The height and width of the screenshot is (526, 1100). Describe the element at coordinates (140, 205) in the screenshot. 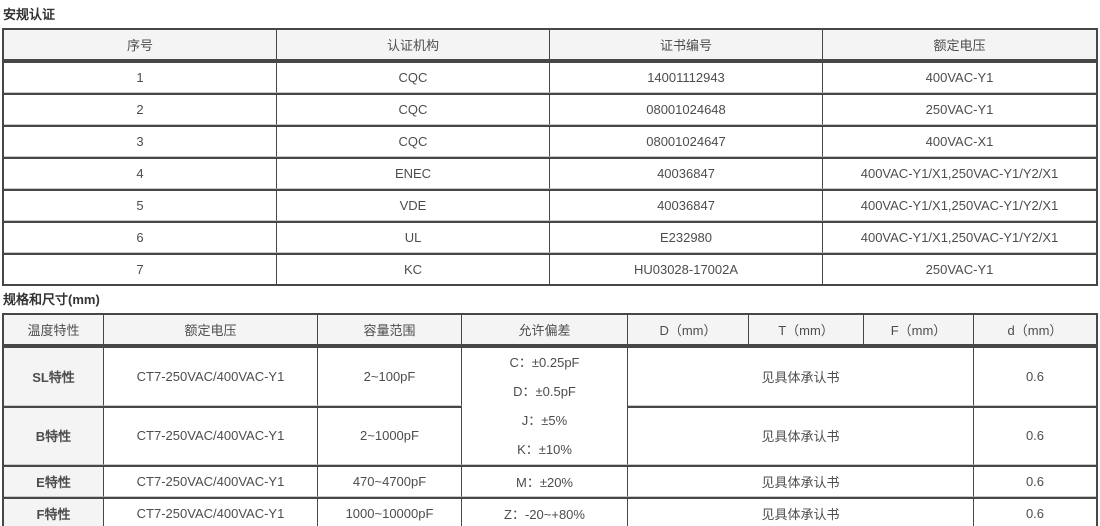

I see `cell-serial: 5` at that location.